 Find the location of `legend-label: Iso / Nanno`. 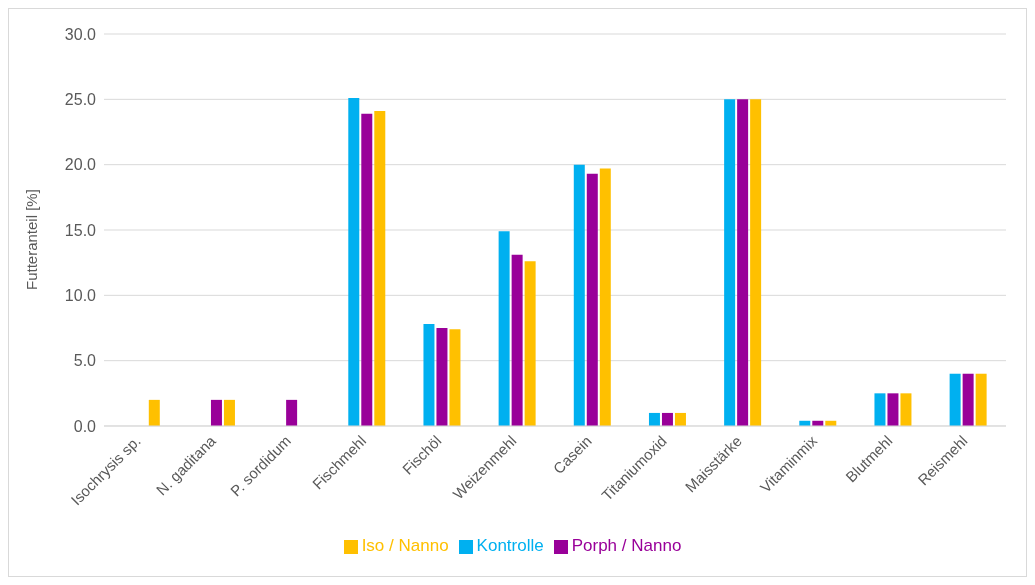

legend-label: Iso / Nanno is located at coordinates (405, 545).